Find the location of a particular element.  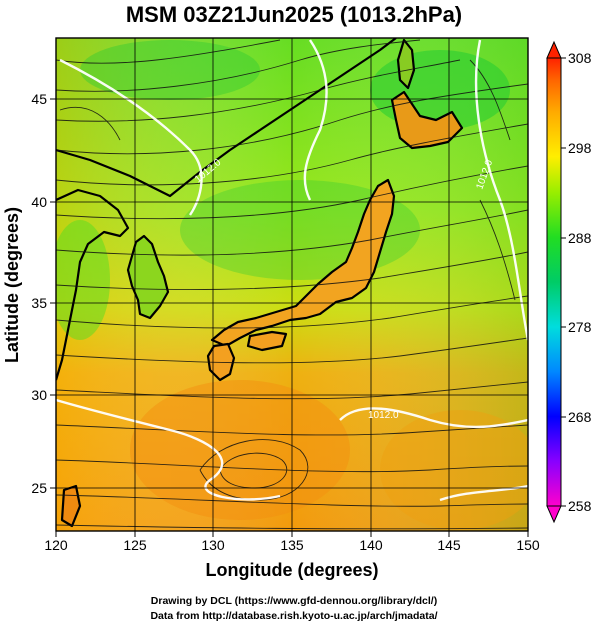

x-axis-tick-labels: 120 125 130 135 140 145 150 is located at coordinates (292, 545).